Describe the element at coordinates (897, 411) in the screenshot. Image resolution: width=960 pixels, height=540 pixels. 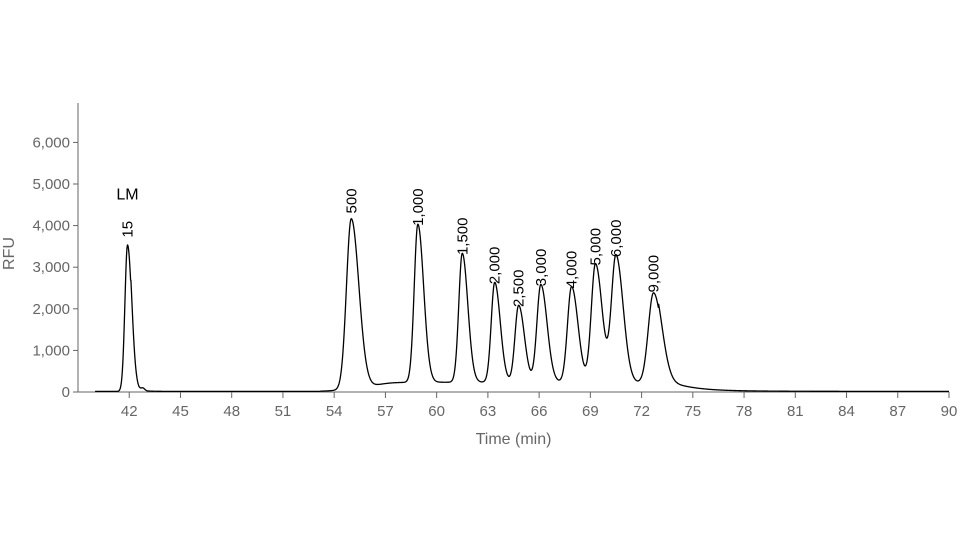
I see `x-tick-label: 87` at that location.